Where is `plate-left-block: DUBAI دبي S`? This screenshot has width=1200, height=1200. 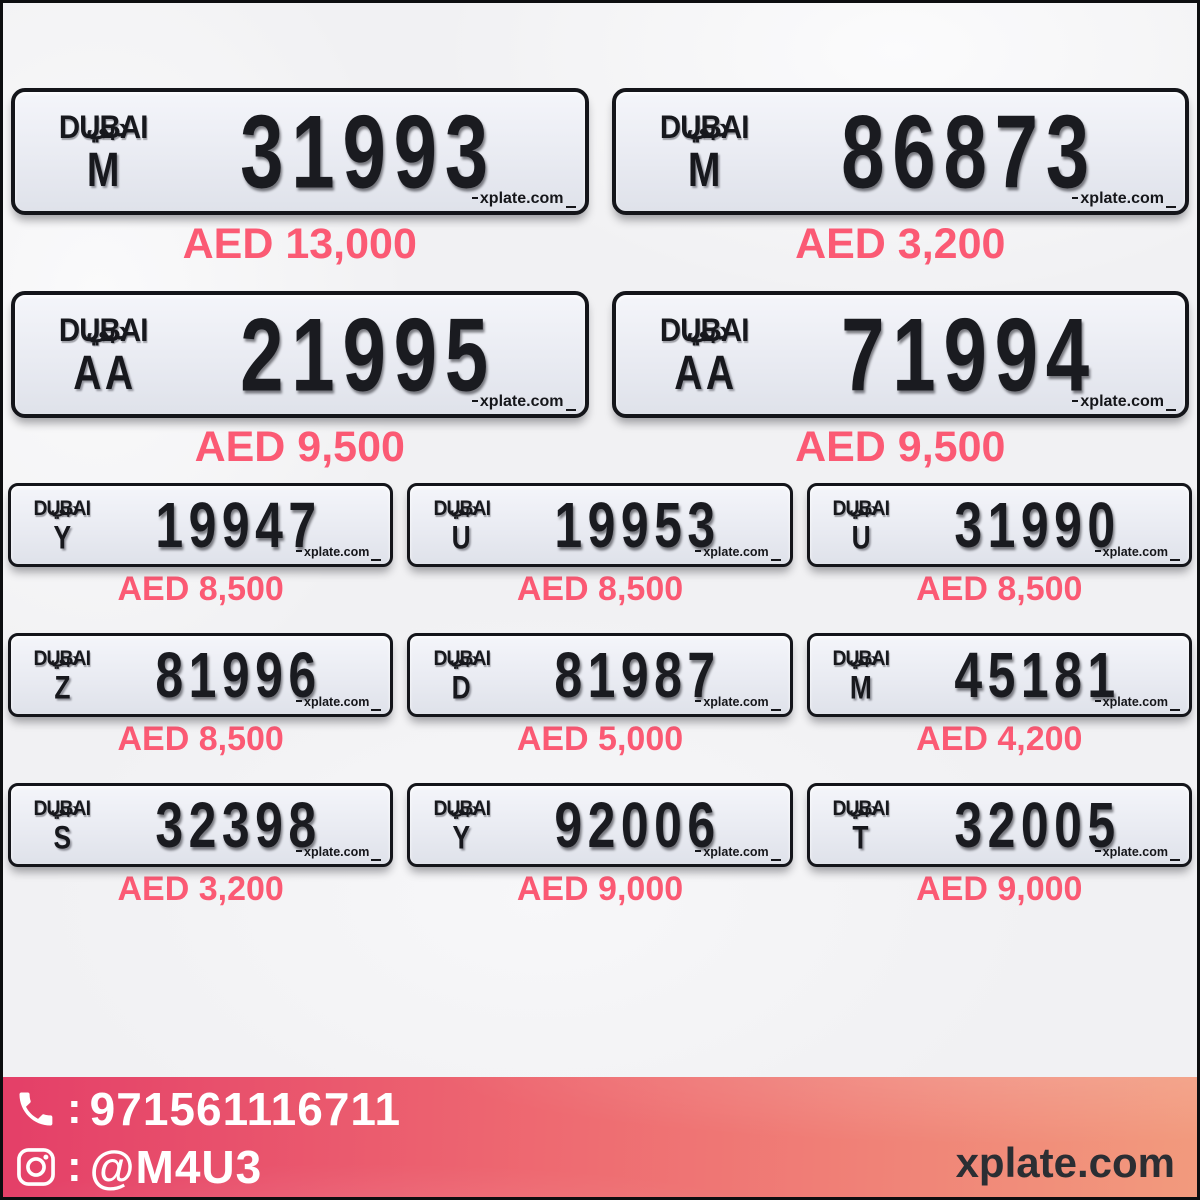 plate-left-block: DUBAI دبي S is located at coordinates (62, 827).